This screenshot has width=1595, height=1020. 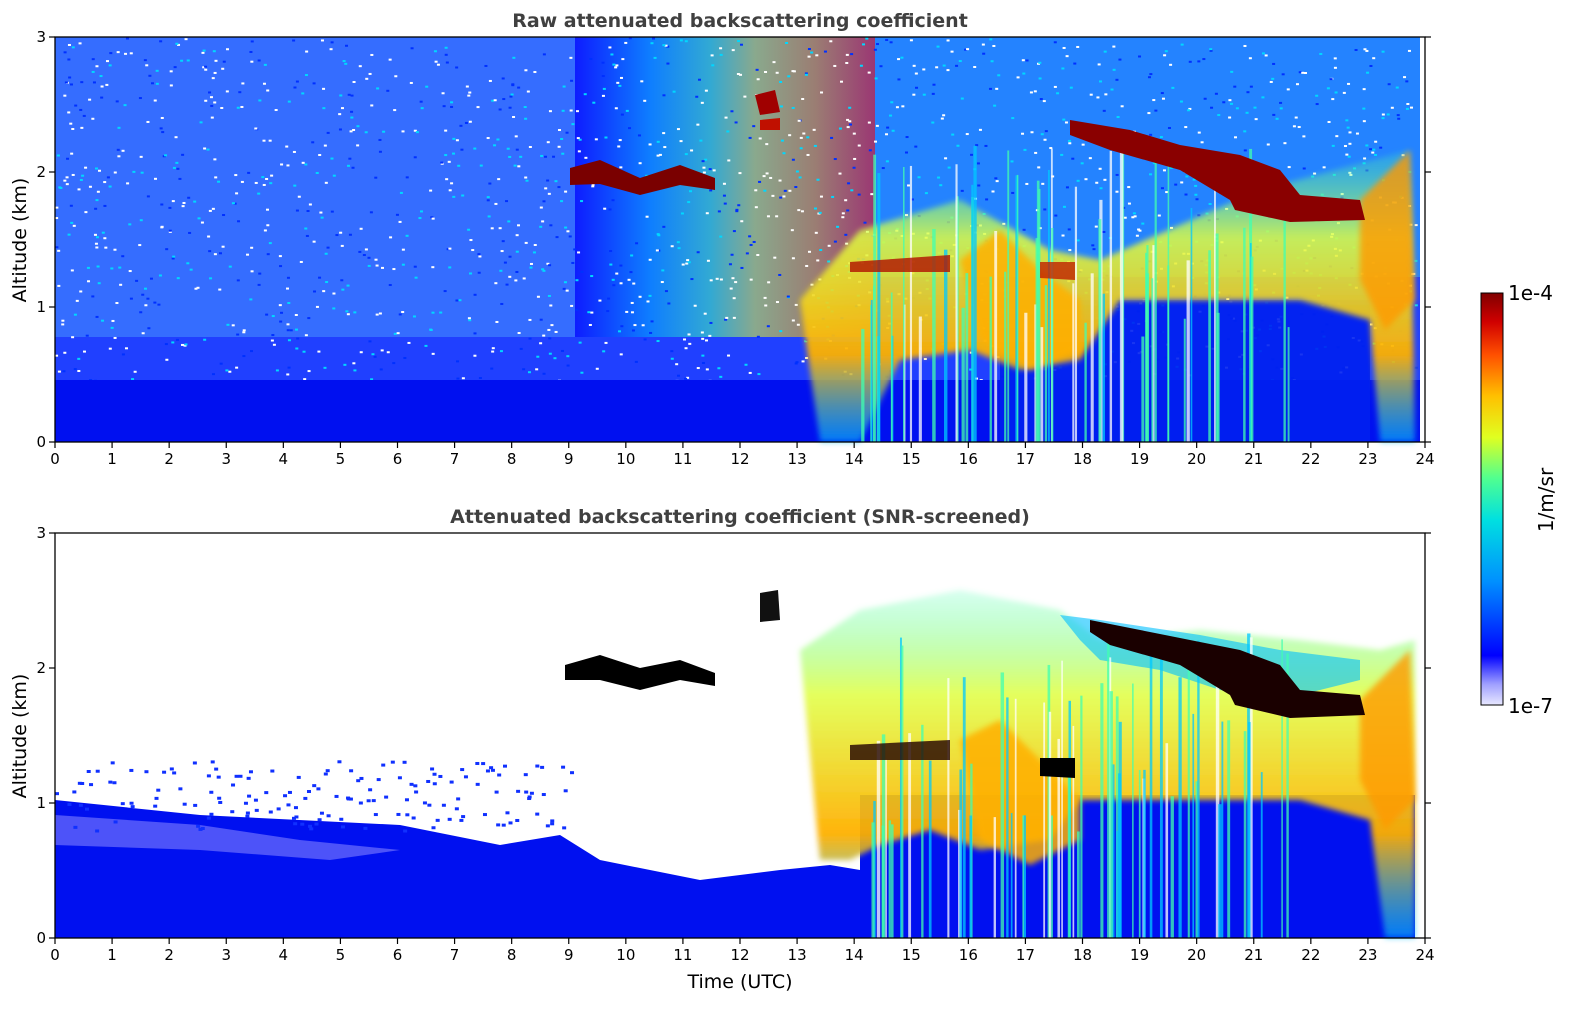 What do you see at coordinates (911, 955) in the screenshot?
I see `snr-x-tick-label: 15` at bounding box center [911, 955].